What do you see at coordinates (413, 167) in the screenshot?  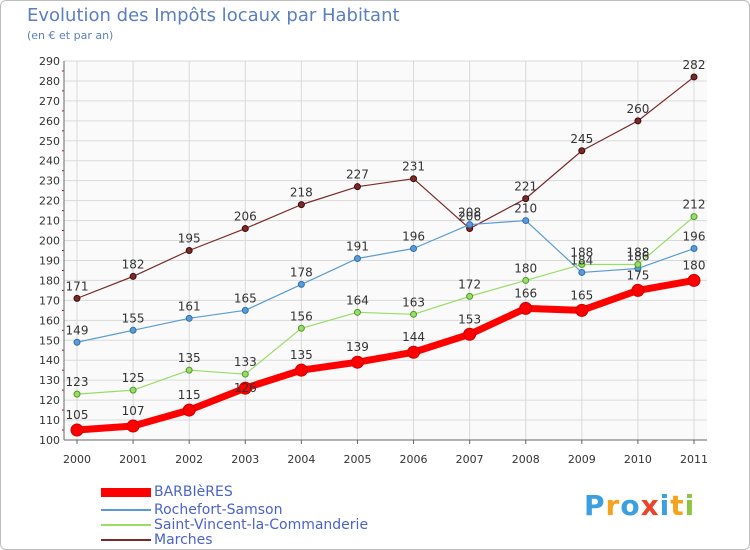 I see `data-label: 231` at bounding box center [413, 167].